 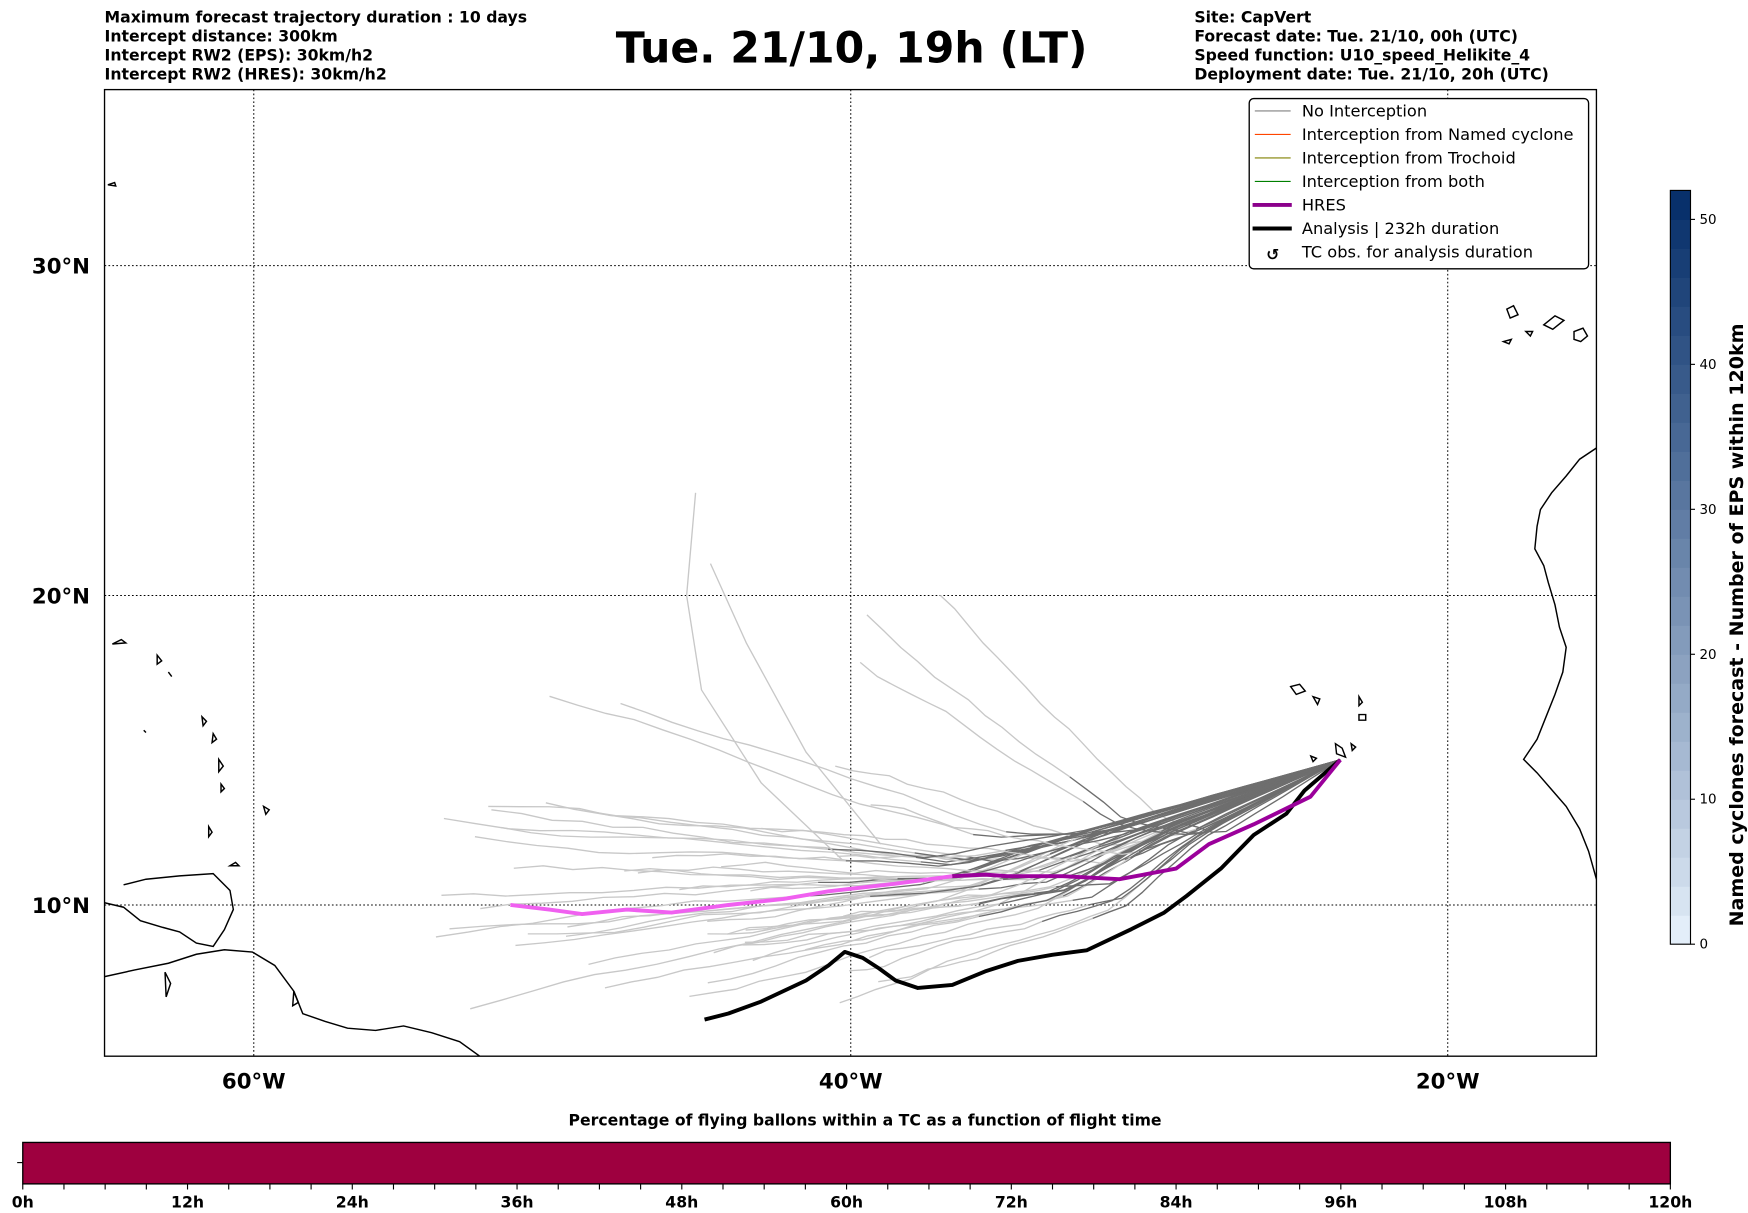 I want to click on time-bar-tick-label: 24h, so click(x=352, y=1201).